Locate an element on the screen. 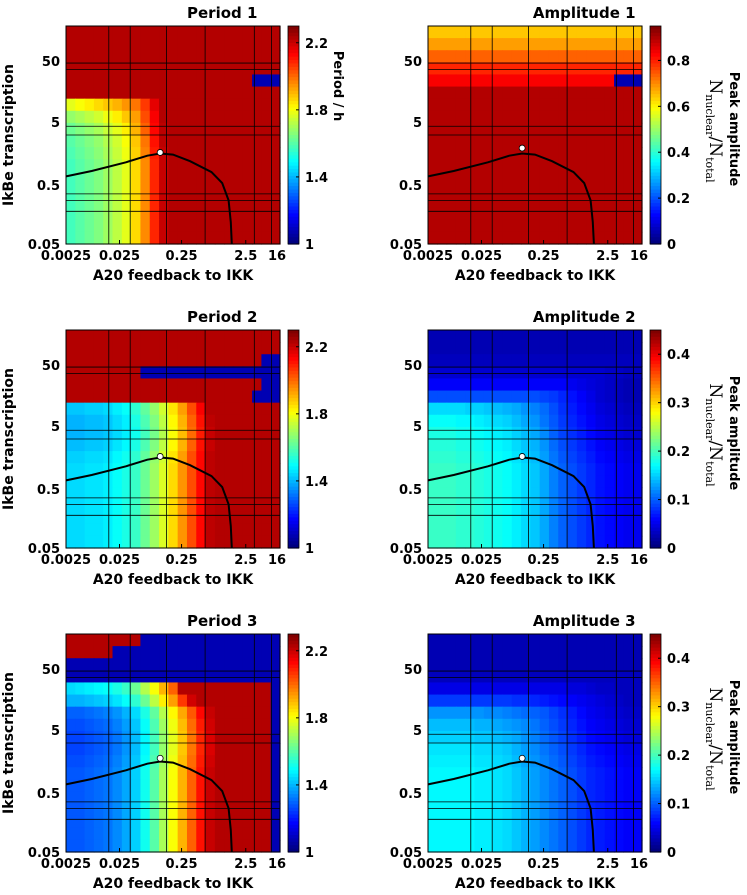 This screenshot has height=895, width=747. y-tick-label: 50 is located at coordinates (413, 670).